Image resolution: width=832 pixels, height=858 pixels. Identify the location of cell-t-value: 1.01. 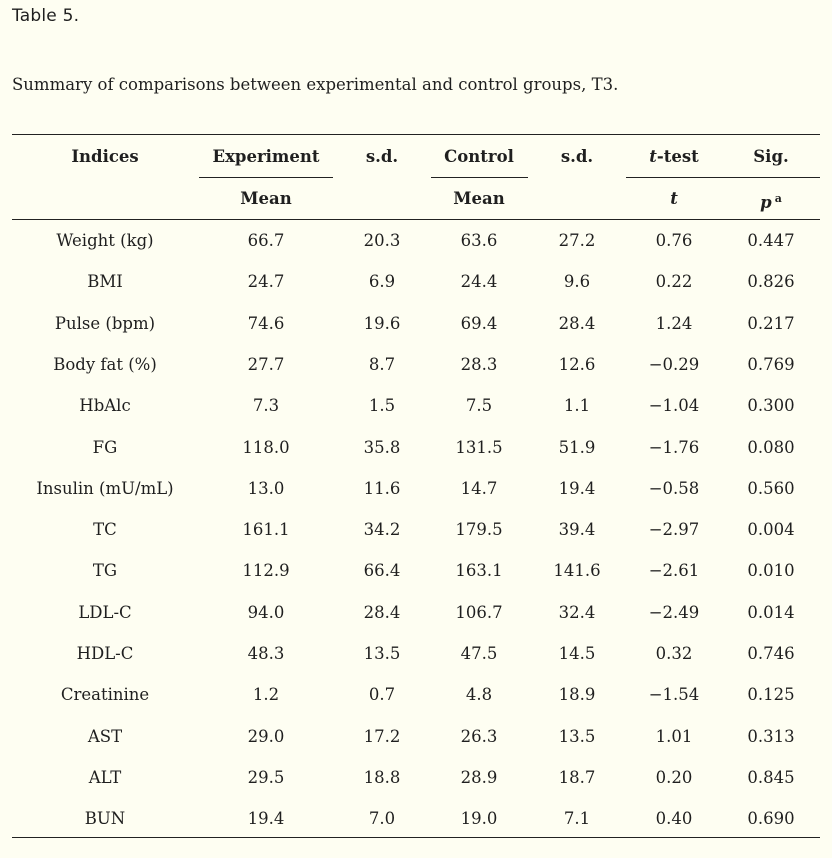
(674, 736).